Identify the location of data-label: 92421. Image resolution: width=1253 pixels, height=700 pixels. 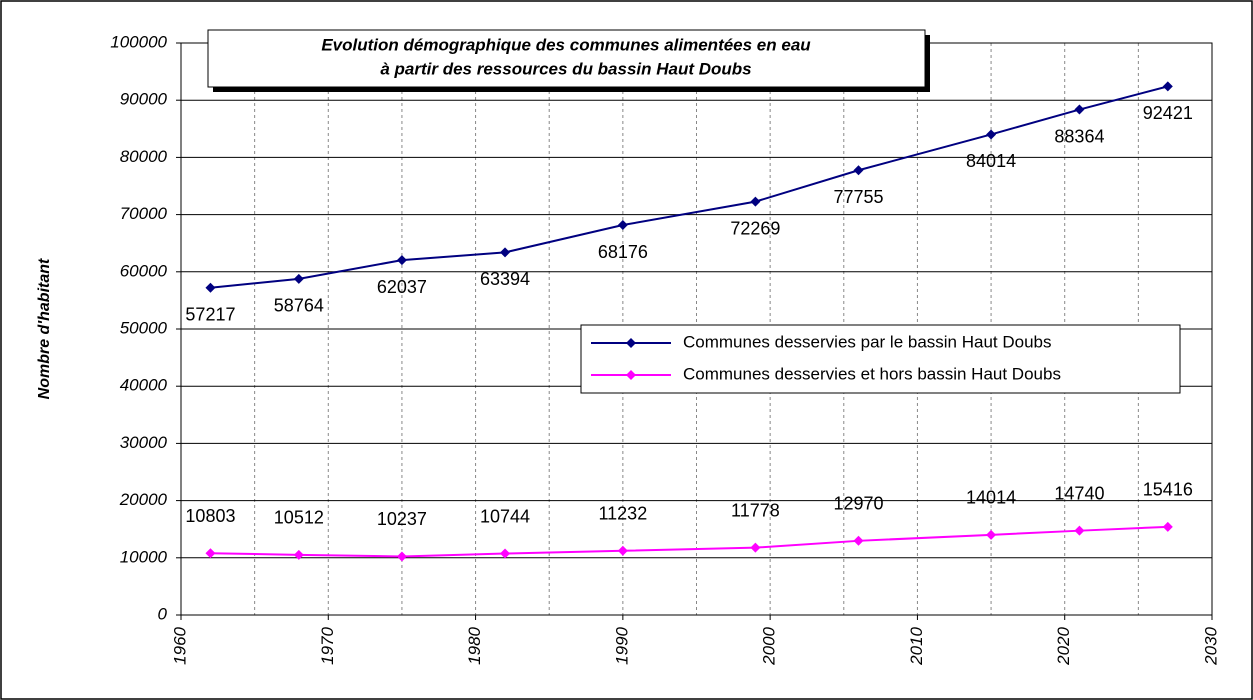
(1168, 113).